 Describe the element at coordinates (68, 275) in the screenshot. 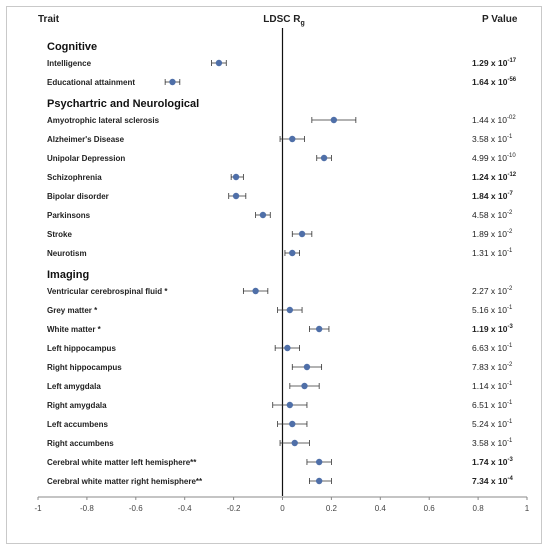

I see `section-label: Imaging` at that location.